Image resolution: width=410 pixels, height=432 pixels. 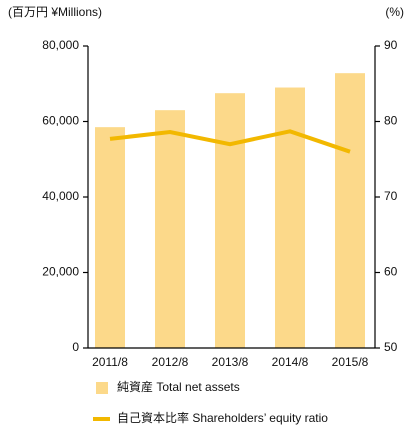 What do you see at coordinates (222, 417) in the screenshot?
I see `legend-label: 自己資本比率 Shareholders’ equity ratio` at bounding box center [222, 417].